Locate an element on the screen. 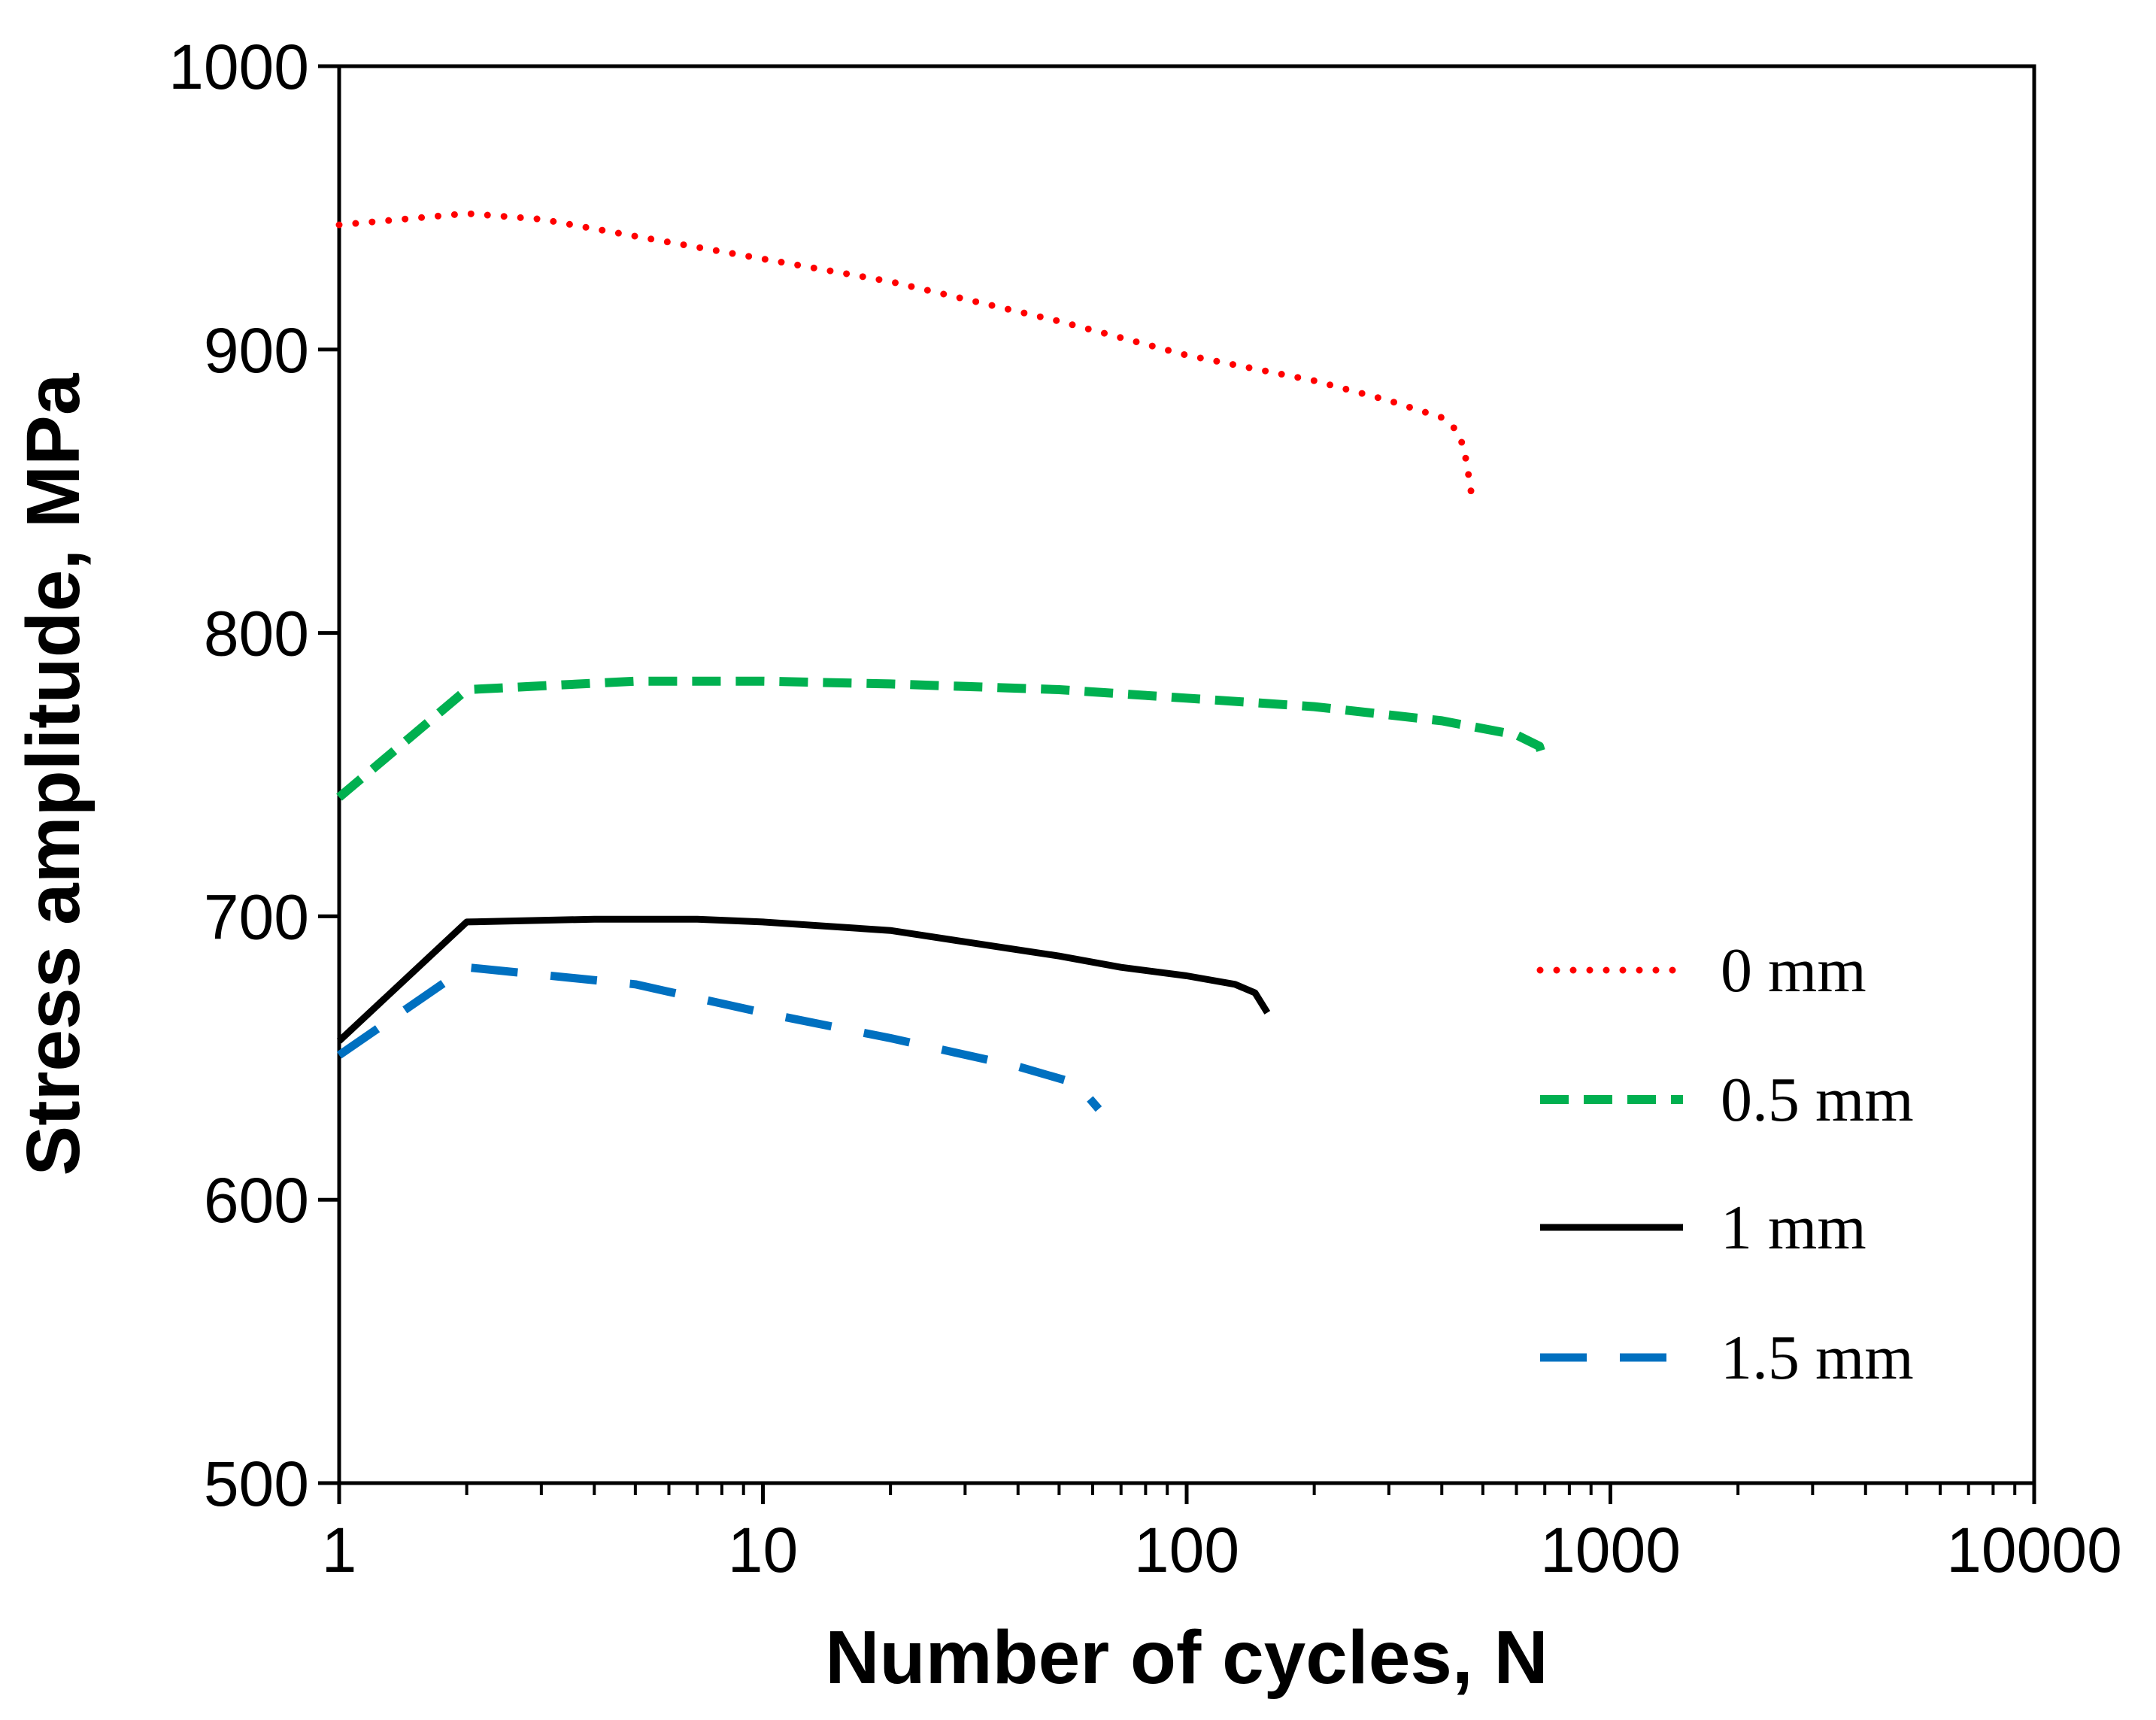 This screenshot has height=1720, width=2156. x-tick-label: 1 is located at coordinates (339, 1550).